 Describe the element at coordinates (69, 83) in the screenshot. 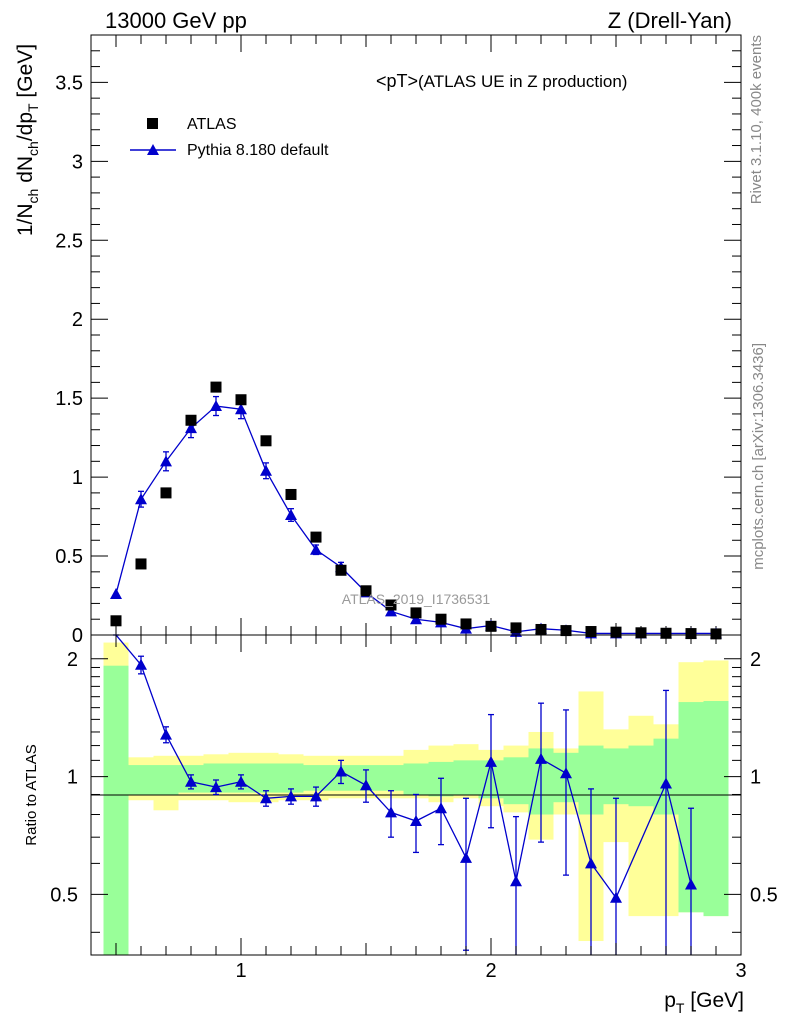

I see `main-y-tick-label: 3.5` at that location.